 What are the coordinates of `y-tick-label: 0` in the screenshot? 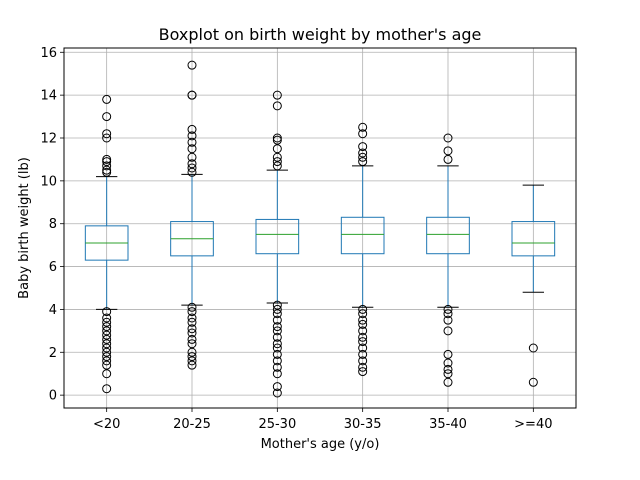 It's located at (53, 396).